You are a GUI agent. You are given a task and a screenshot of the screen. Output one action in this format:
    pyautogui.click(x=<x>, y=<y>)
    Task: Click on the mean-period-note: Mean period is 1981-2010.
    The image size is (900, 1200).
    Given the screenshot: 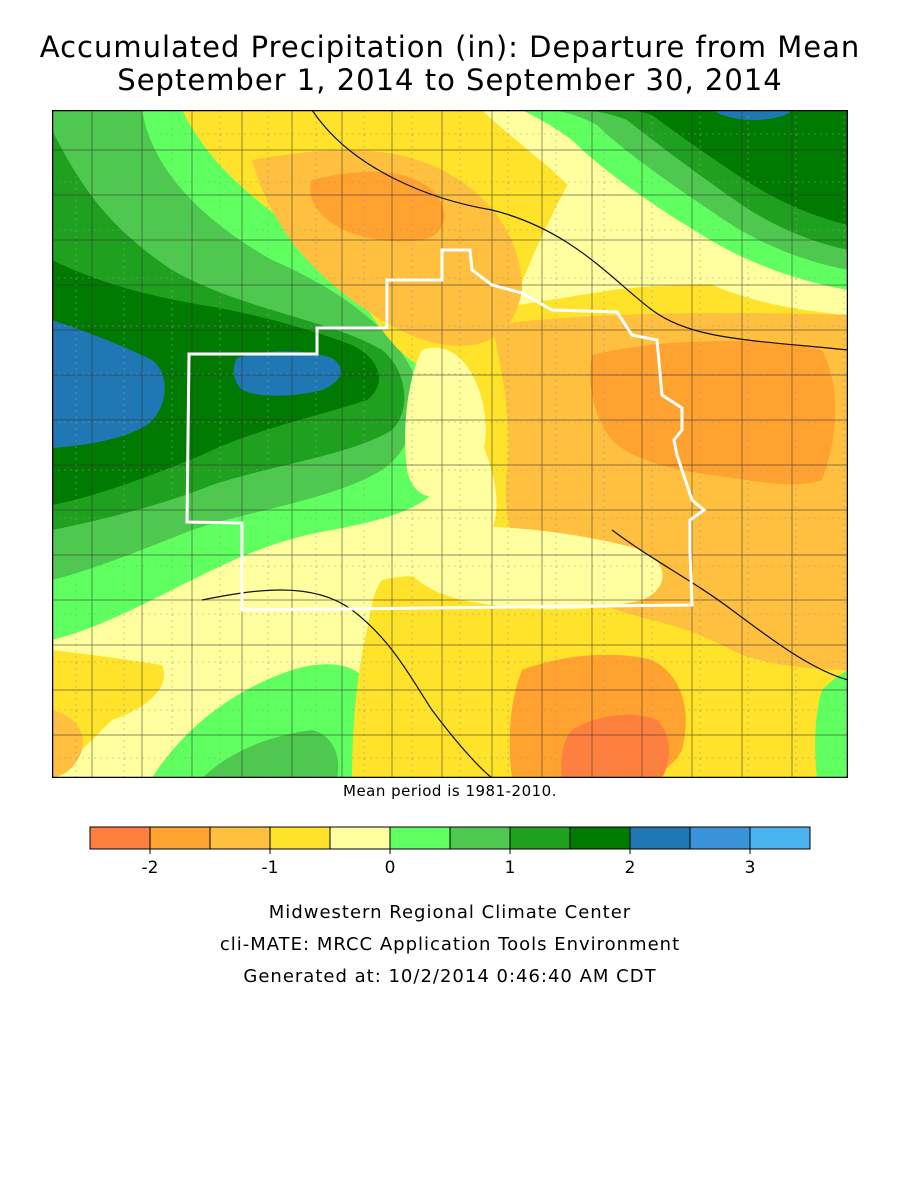 What is the action you would take?
    pyautogui.click(x=450, y=791)
    